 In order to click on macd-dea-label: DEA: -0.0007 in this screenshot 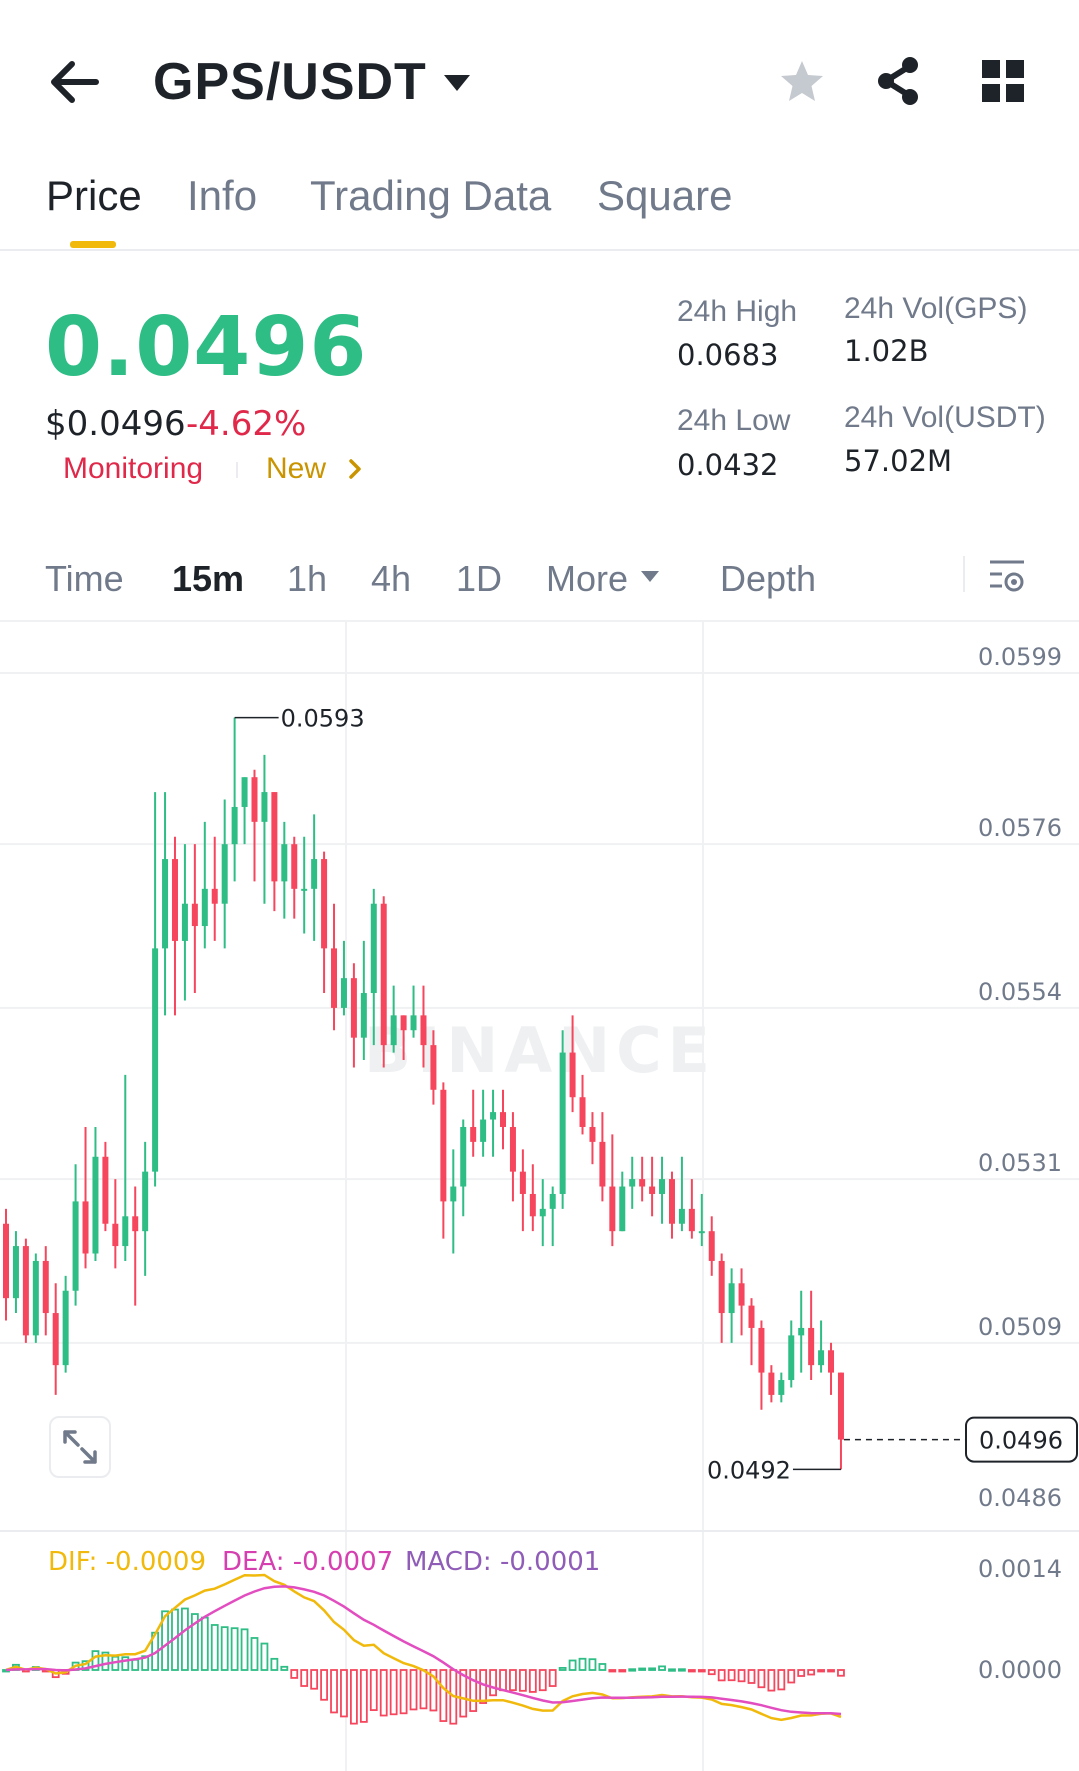, I will do `click(308, 1562)`.